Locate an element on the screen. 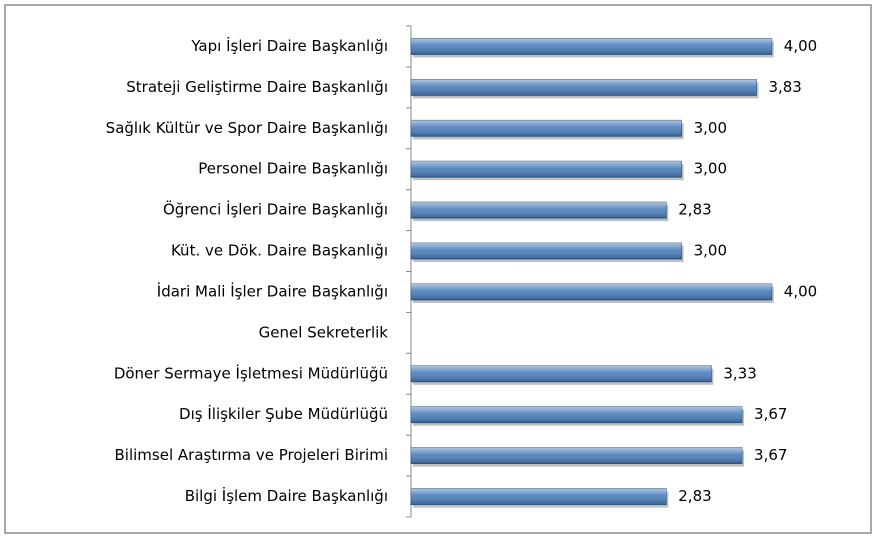  y-tick-label: Yapı İşleri Daire Başkanlığı is located at coordinates (289, 45).